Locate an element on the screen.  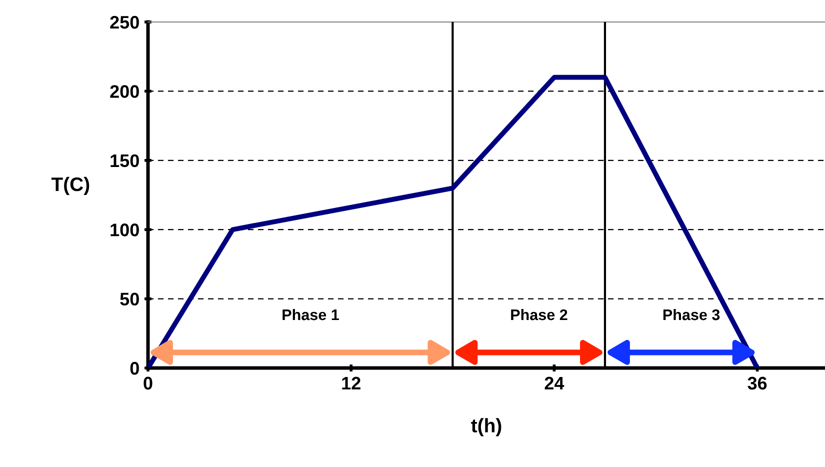
y-tick-label: 50 is located at coordinates (129, 299).